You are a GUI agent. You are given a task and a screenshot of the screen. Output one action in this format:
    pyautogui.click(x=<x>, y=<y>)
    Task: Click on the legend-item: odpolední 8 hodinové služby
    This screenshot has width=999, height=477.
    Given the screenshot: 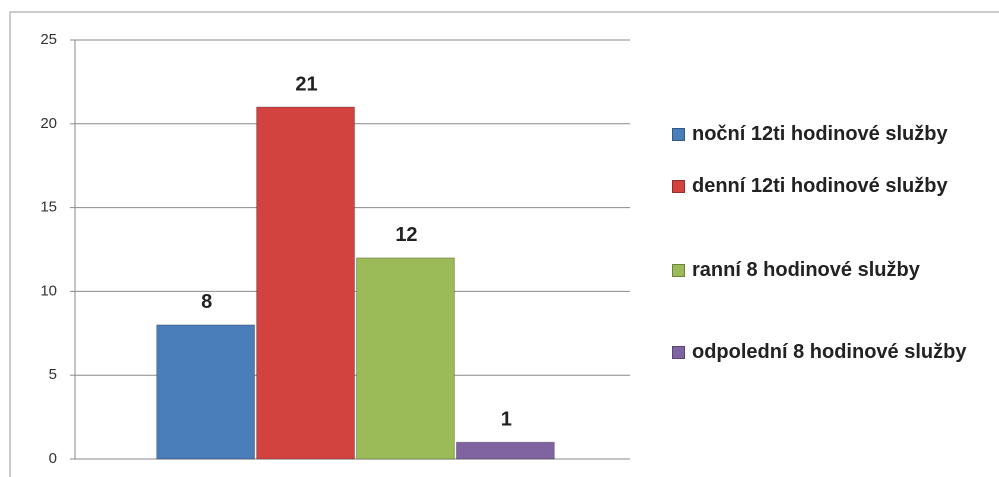 What is the action you would take?
    pyautogui.click(x=826, y=352)
    